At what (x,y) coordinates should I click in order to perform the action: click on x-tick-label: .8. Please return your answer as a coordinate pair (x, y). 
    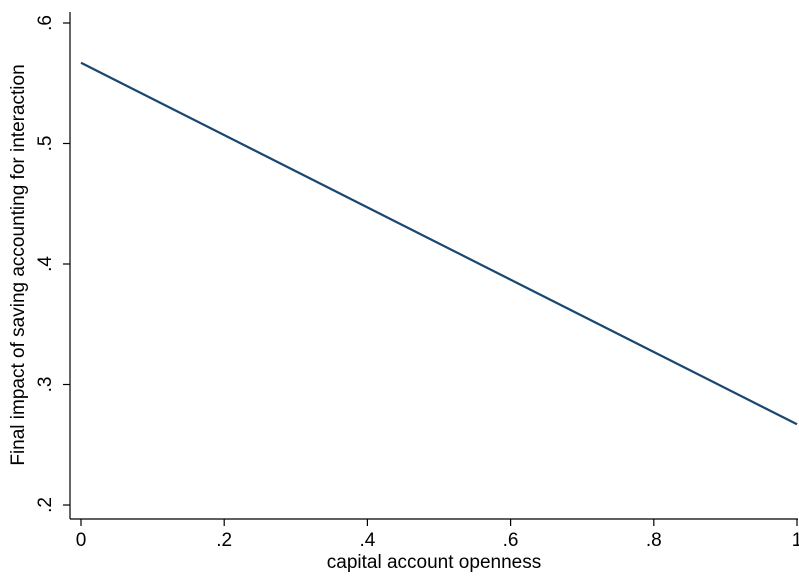
    Looking at the image, I should click on (654, 540).